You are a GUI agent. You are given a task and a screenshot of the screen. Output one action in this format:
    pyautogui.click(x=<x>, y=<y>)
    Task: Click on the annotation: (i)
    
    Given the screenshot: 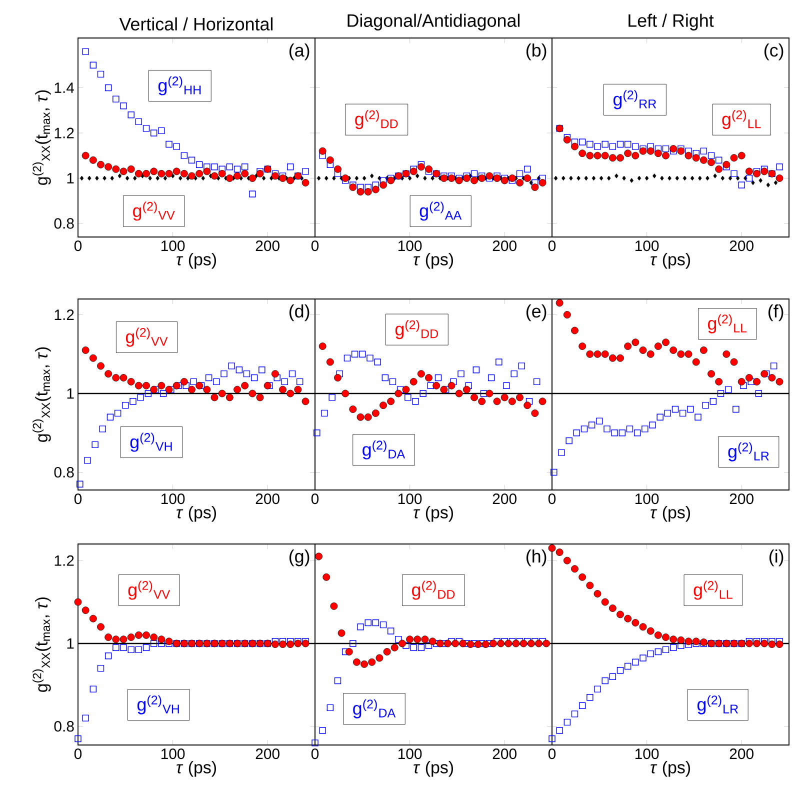 What is the action you would take?
    pyautogui.click(x=776, y=558)
    